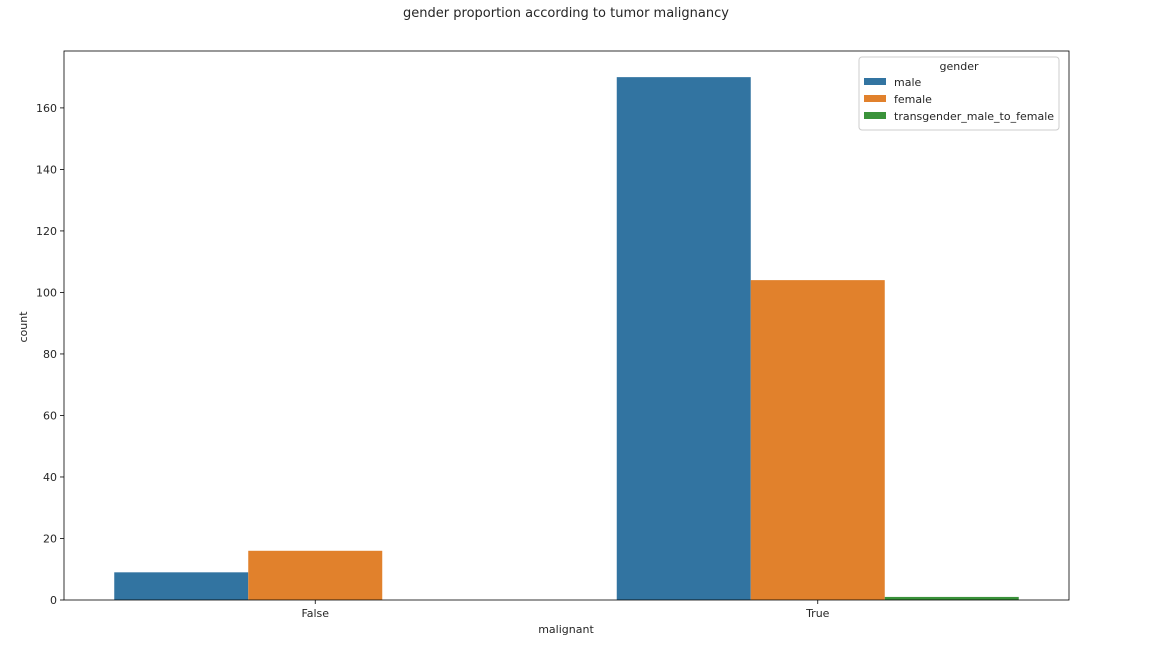  I want to click on legend-label-male: male, so click(908, 82).